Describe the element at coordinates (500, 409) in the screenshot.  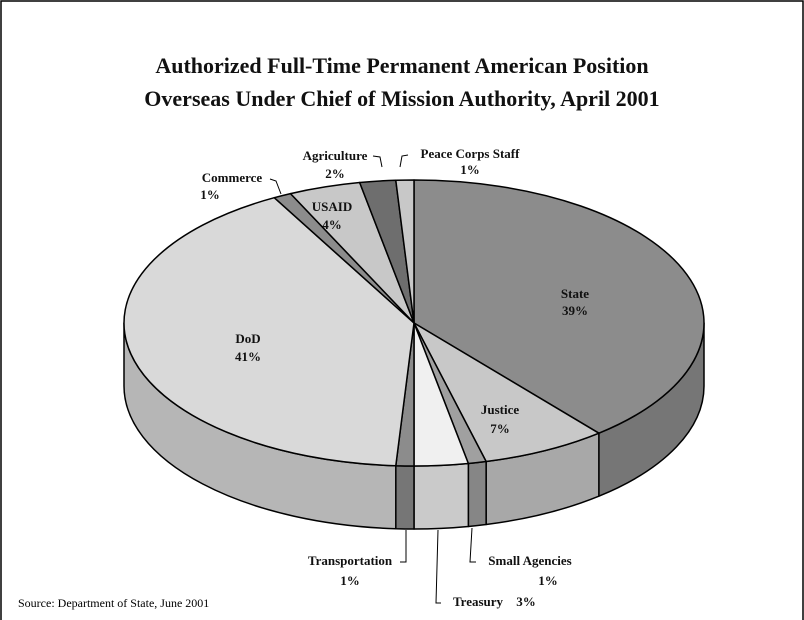
I see `slice-label: Justice` at that location.